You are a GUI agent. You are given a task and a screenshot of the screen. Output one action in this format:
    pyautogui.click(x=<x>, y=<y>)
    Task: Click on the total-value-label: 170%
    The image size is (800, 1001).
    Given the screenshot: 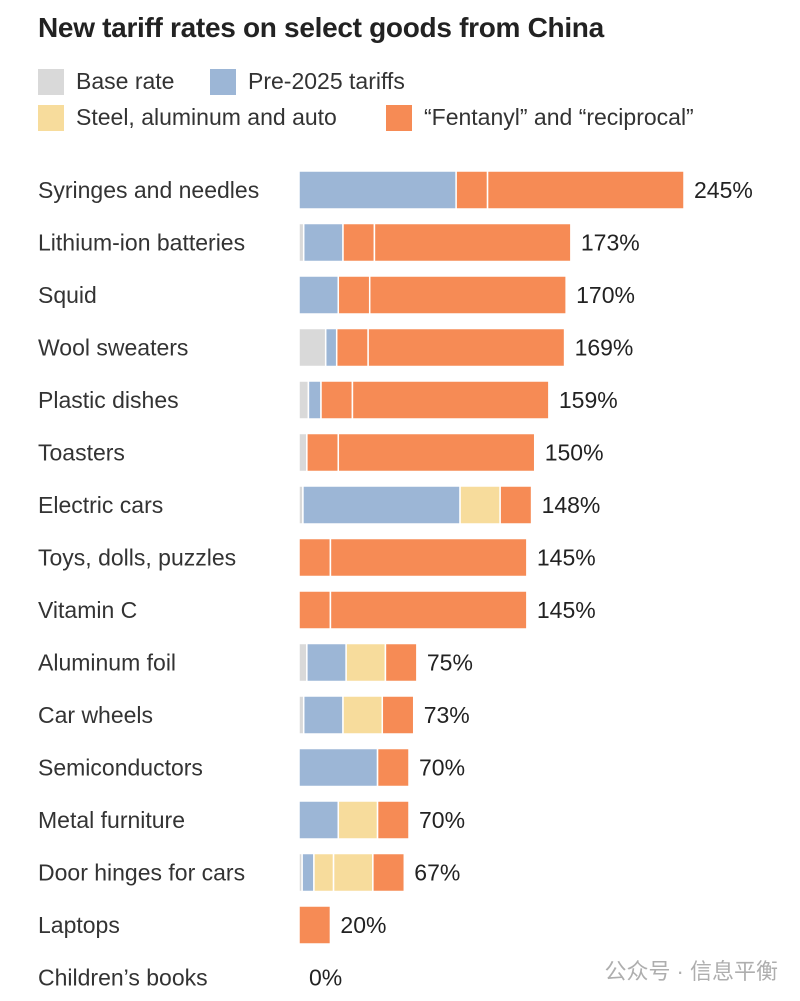 What is the action you would take?
    pyautogui.click(x=605, y=295)
    